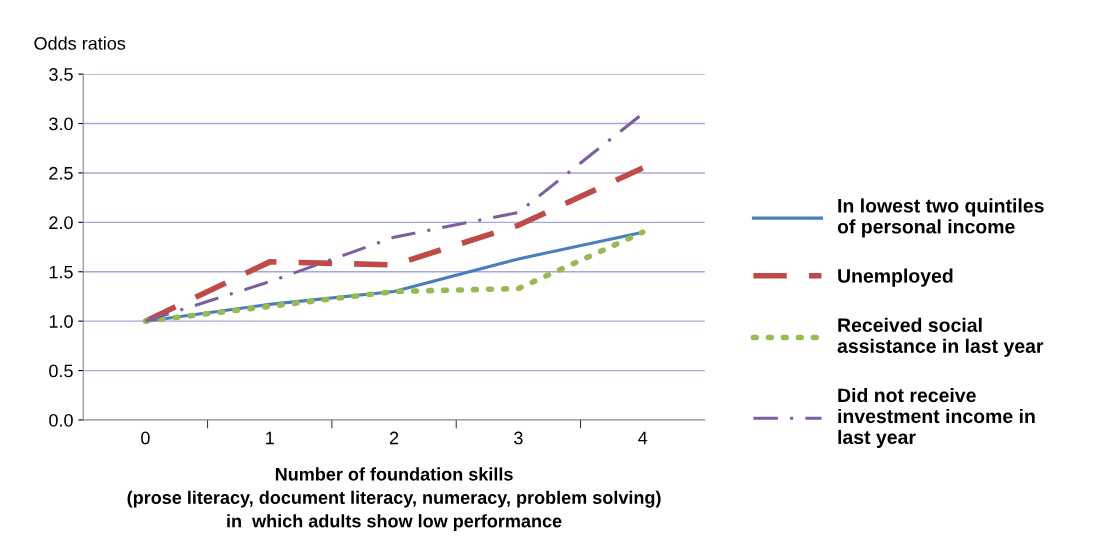 The height and width of the screenshot is (549, 1110). What do you see at coordinates (61, 124) in the screenshot?
I see `y-tick-label: 3.0` at bounding box center [61, 124].